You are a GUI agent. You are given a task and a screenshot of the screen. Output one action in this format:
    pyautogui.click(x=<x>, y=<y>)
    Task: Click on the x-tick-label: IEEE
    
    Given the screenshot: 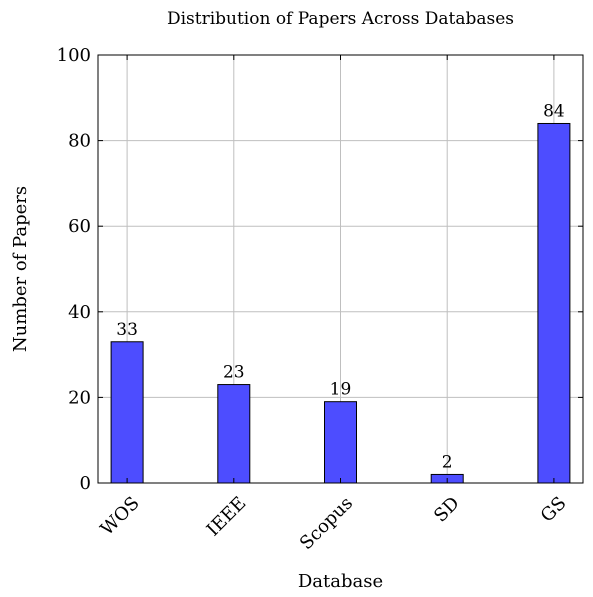 What is the action you would take?
    pyautogui.click(x=227, y=517)
    